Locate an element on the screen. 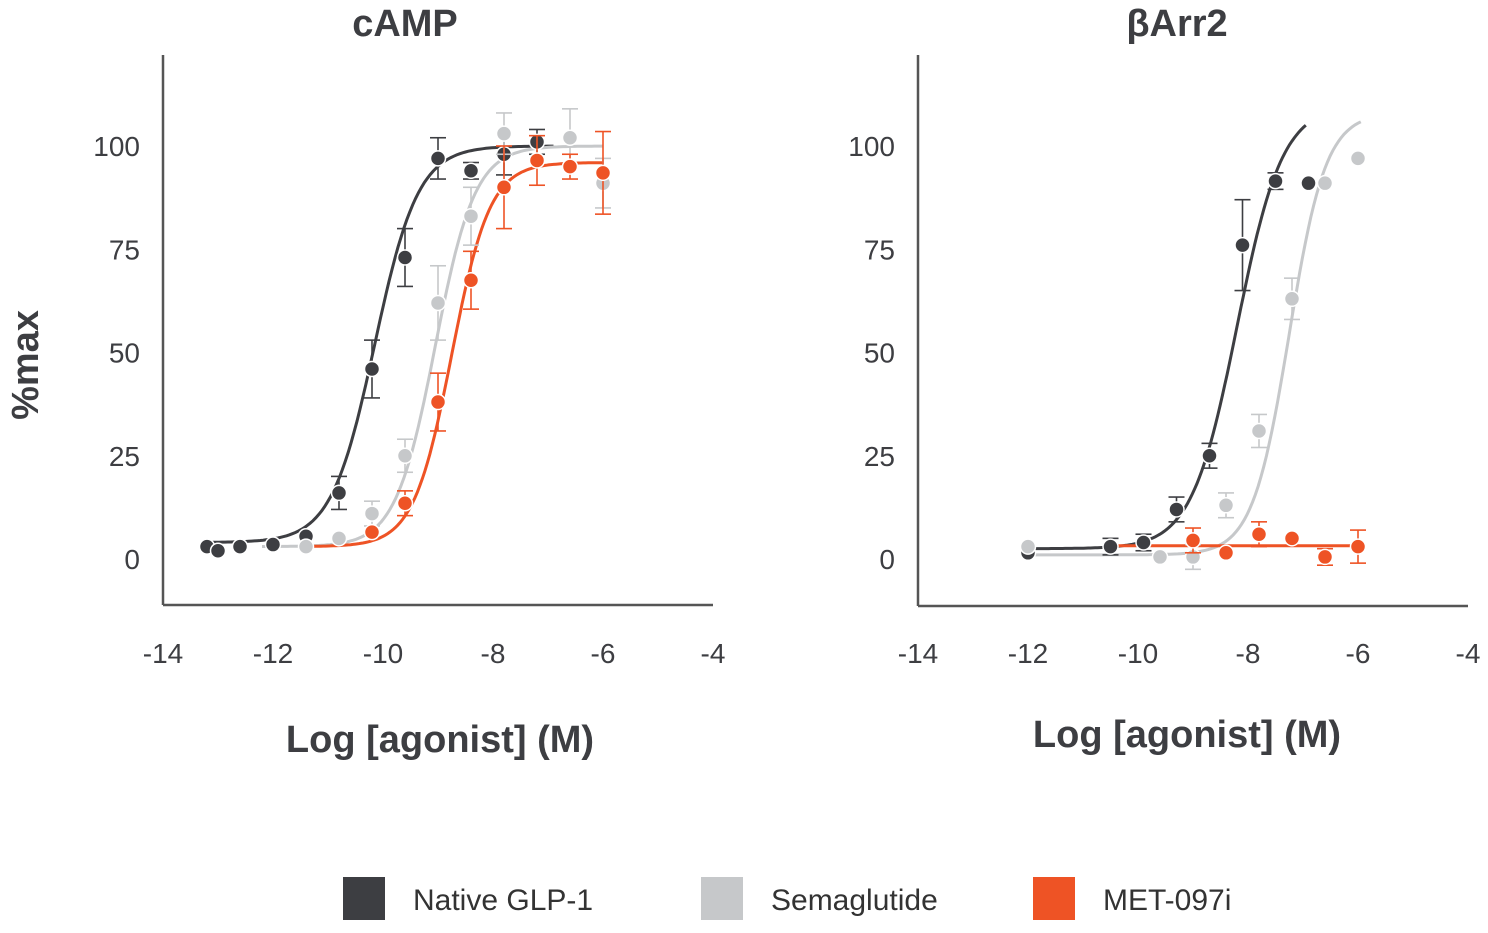  x-tick-label: -6 is located at coordinates (603, 653).